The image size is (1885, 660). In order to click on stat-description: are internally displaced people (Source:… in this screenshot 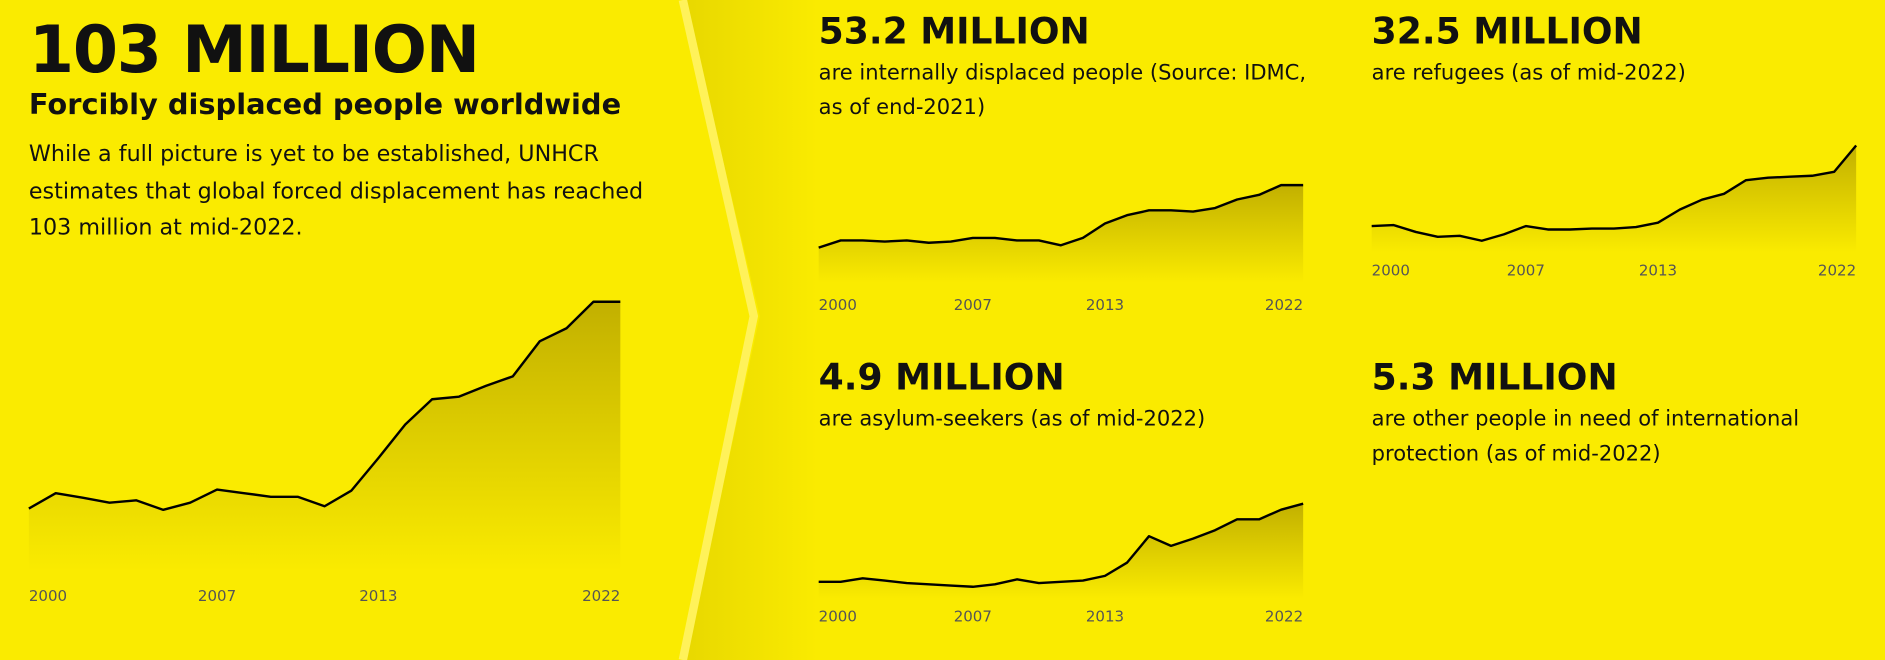, I will do `click(1062, 90)`.